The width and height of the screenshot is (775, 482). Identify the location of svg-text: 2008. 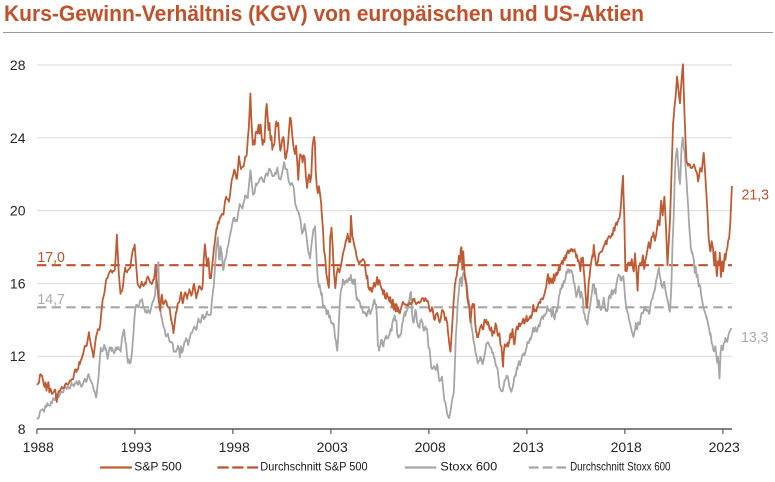
(430, 447).